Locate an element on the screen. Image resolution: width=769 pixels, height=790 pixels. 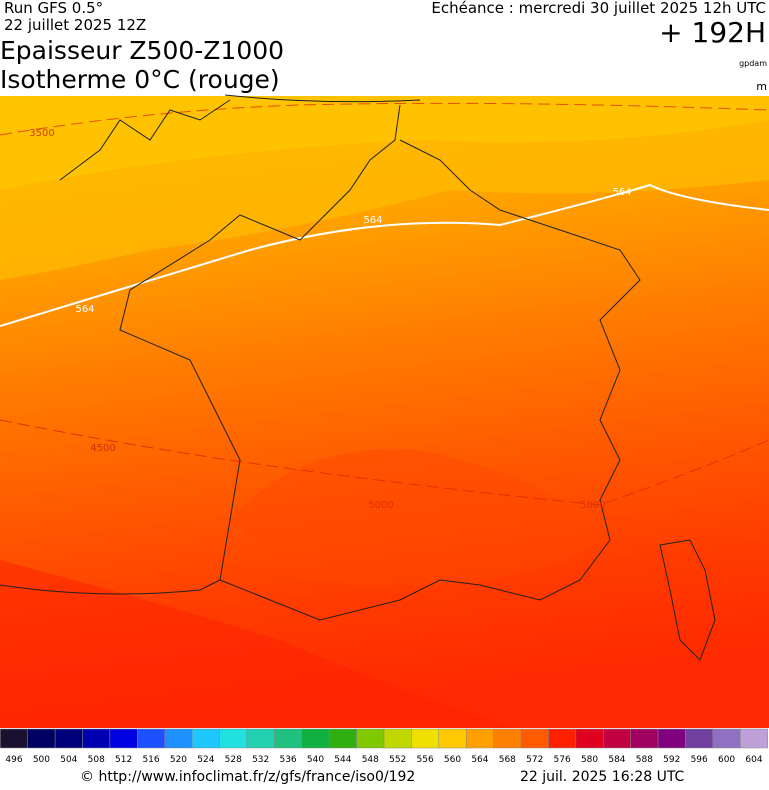
colorbar-label: 512 is located at coordinates (123, 760).